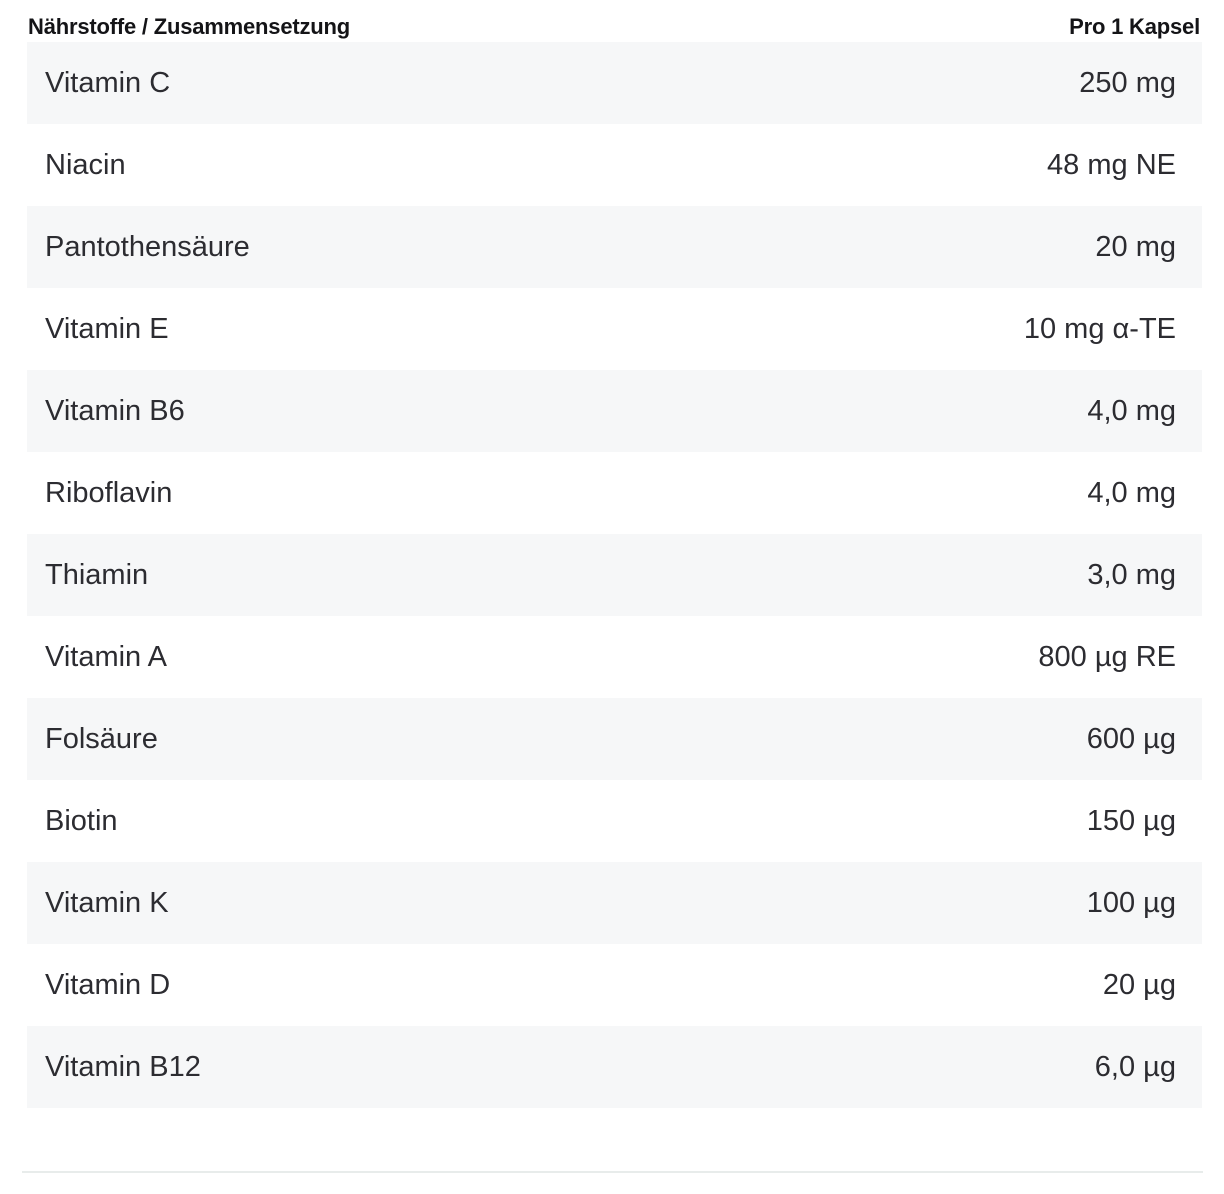 The width and height of the screenshot is (1224, 1194). I want to click on nutrient-amount: 150 µg, so click(1131, 820).